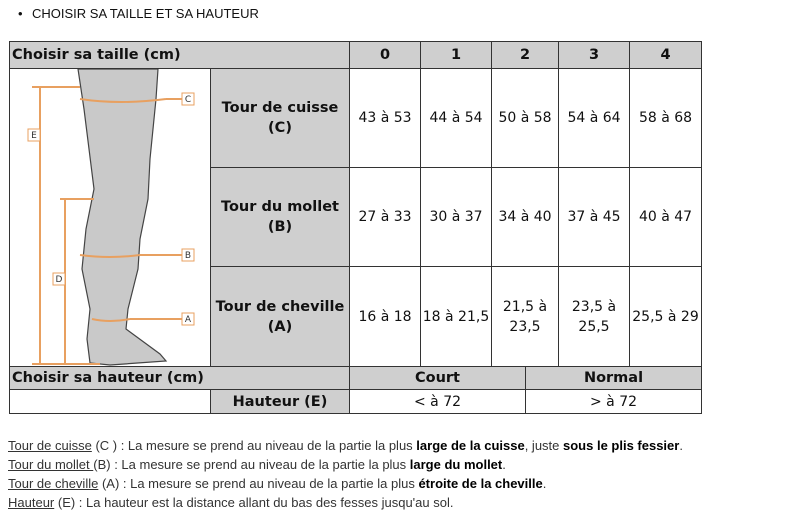  I want to click on leg-diagram: C B A E D, so click(110, 217).